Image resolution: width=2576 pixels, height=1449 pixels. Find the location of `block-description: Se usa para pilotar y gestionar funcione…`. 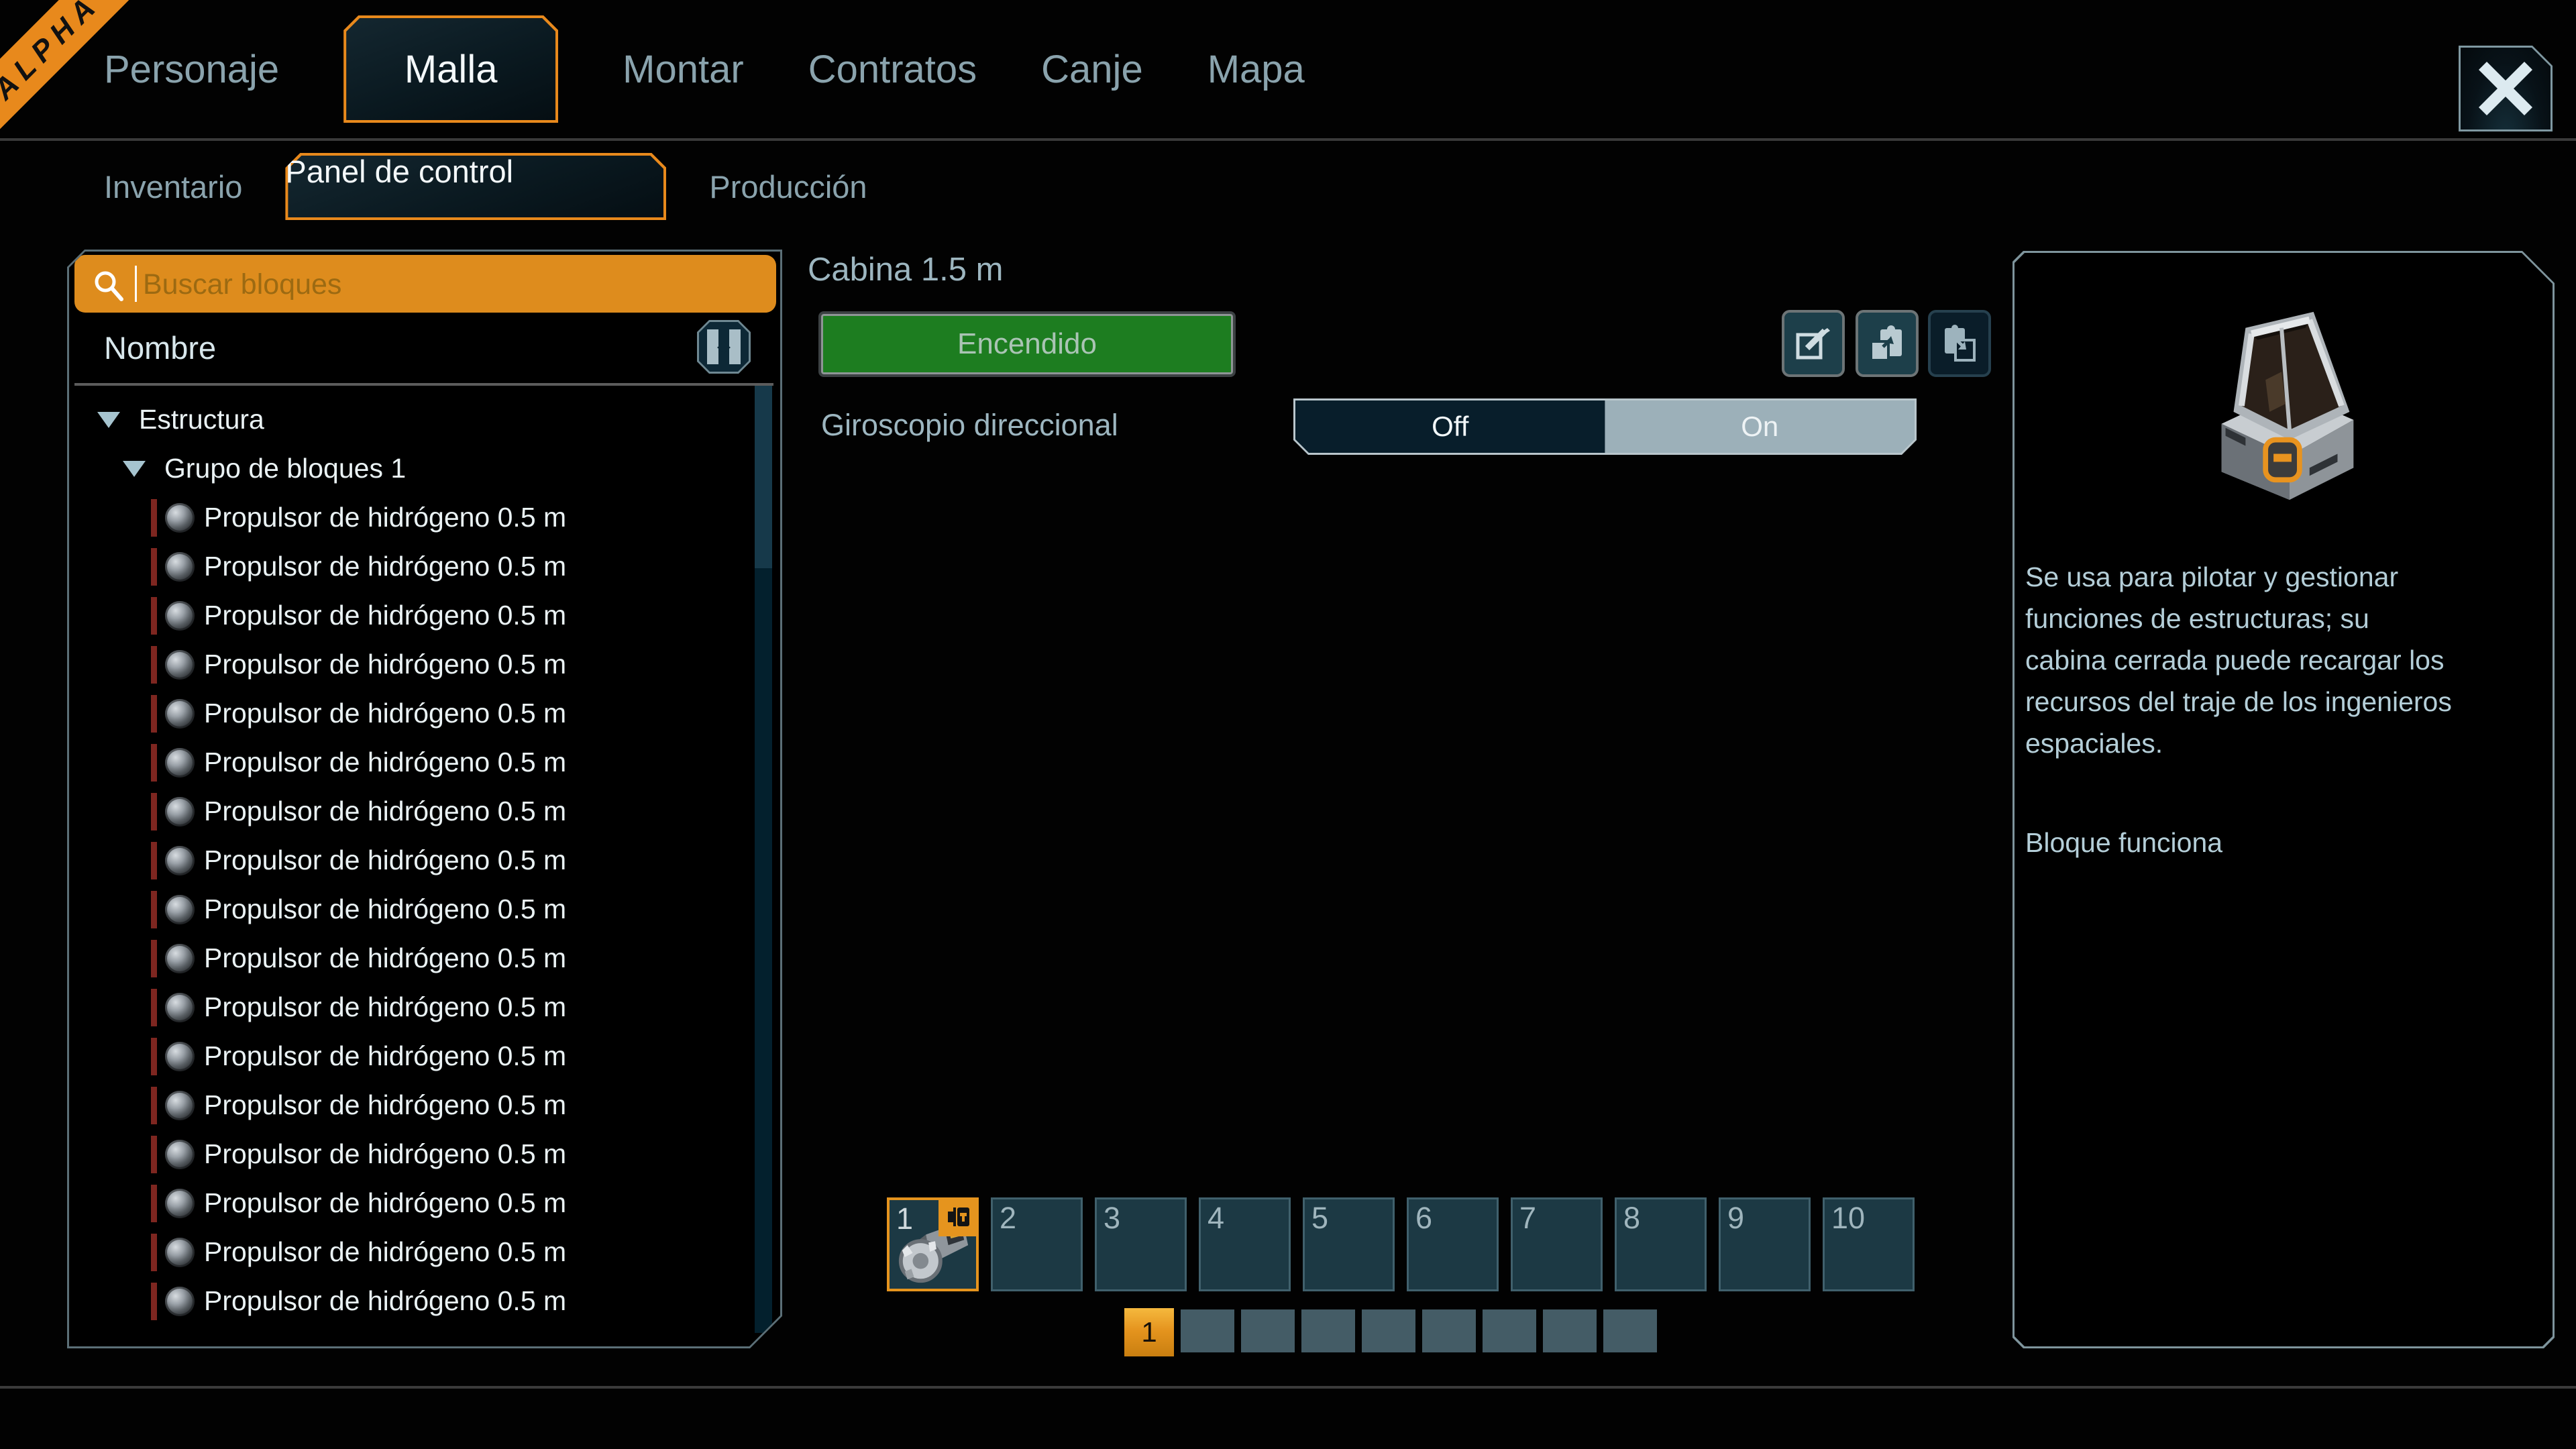

block-description: Se usa para pilotar y gestionar funcione… is located at coordinates (2238, 660).